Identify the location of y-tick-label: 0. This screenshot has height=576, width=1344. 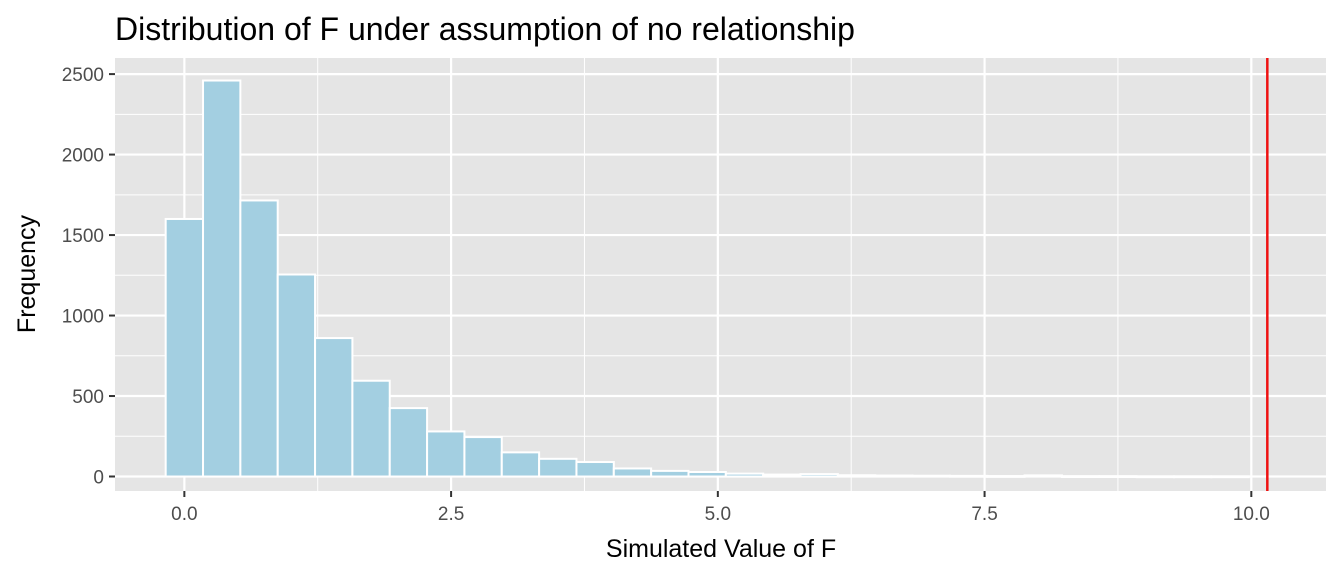
(98, 478).